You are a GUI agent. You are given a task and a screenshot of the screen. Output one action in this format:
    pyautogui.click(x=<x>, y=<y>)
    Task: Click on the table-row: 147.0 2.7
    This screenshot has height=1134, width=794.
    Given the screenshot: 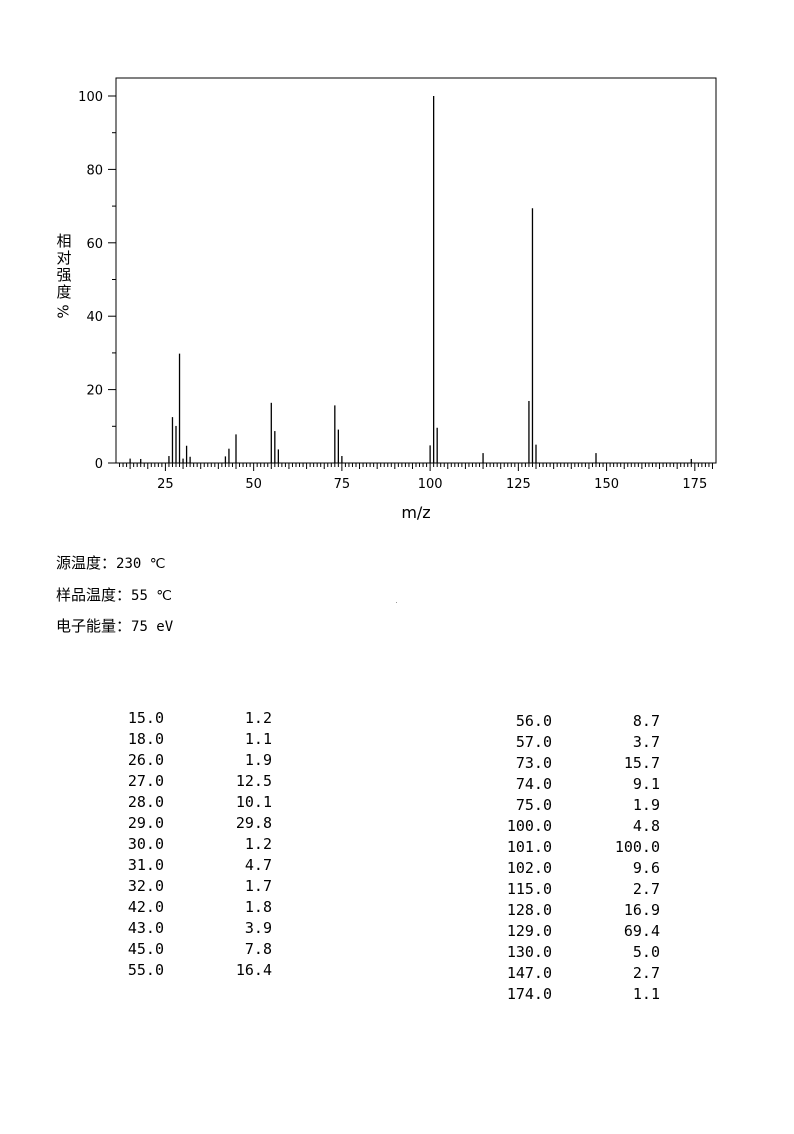 What is the action you would take?
    pyautogui.click(x=575, y=973)
    